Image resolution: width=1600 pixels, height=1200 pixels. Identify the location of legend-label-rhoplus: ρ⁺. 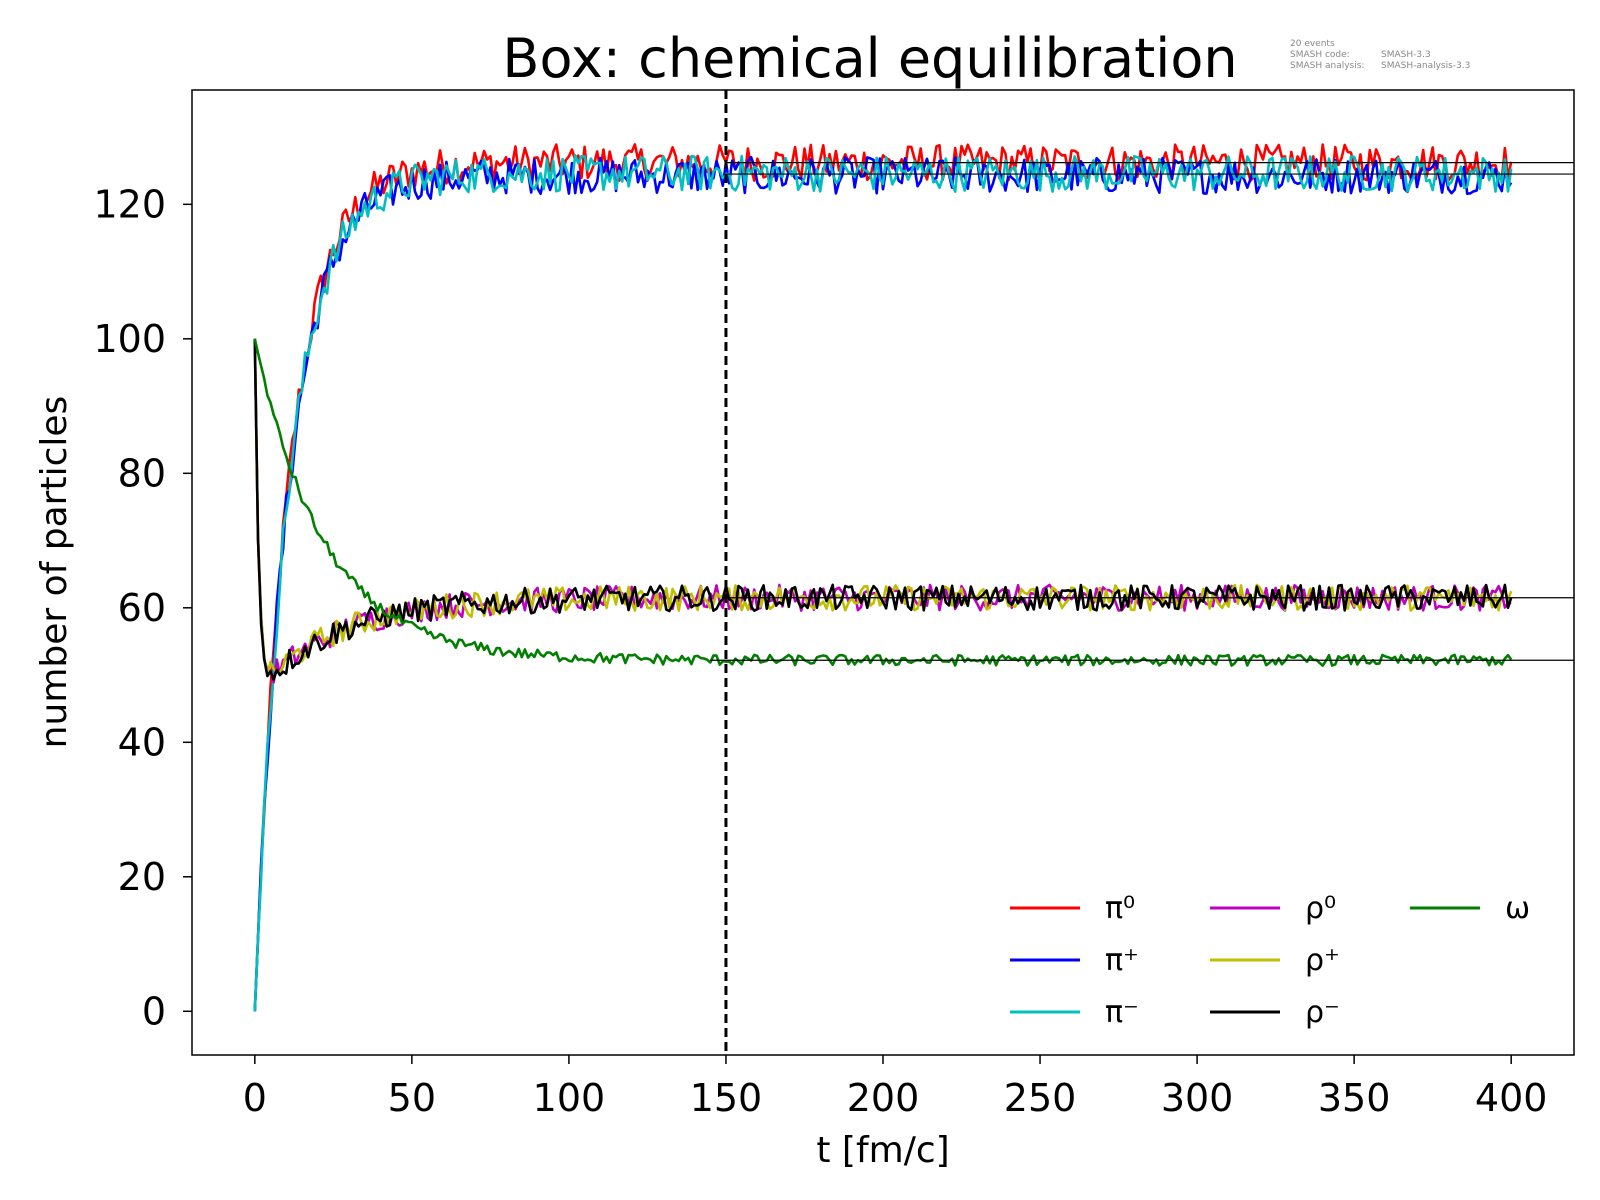
(1322, 960).